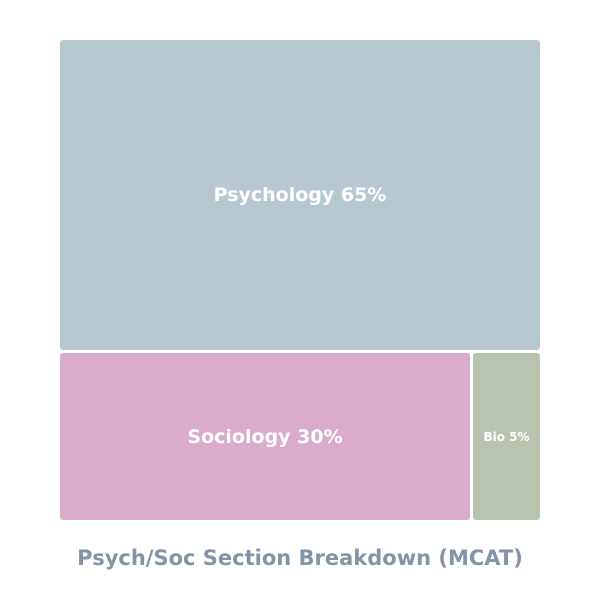 The width and height of the screenshot is (600, 600). I want to click on chart-title: Psych/Soc Section Breakdown (MCAT), so click(300, 558).